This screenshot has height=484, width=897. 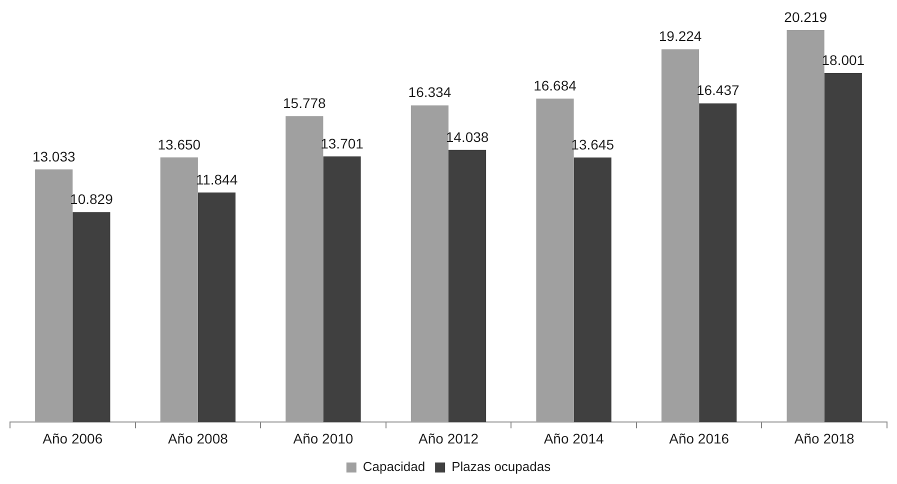 What do you see at coordinates (54, 156) in the screenshot?
I see `data-label: 13.033` at bounding box center [54, 156].